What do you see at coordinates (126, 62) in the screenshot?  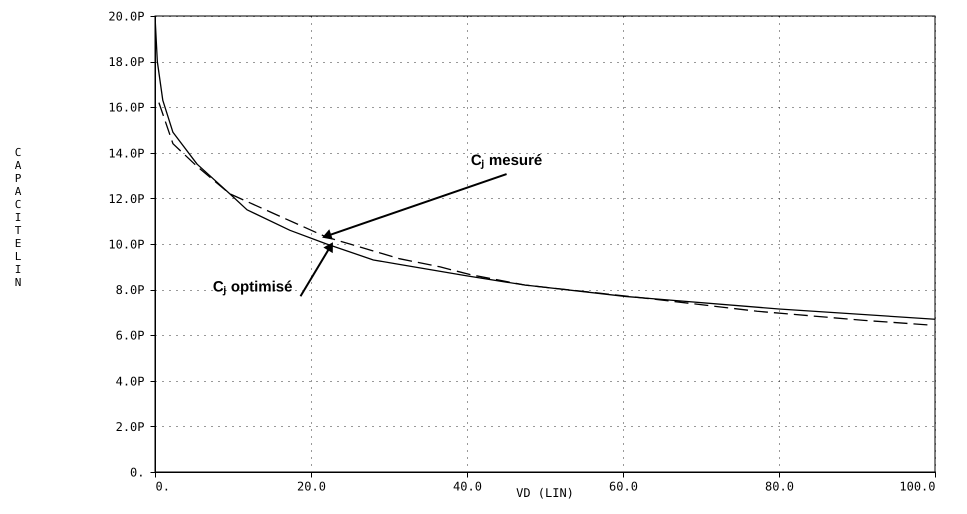 I see `y-tick-label: 18.0P` at bounding box center [126, 62].